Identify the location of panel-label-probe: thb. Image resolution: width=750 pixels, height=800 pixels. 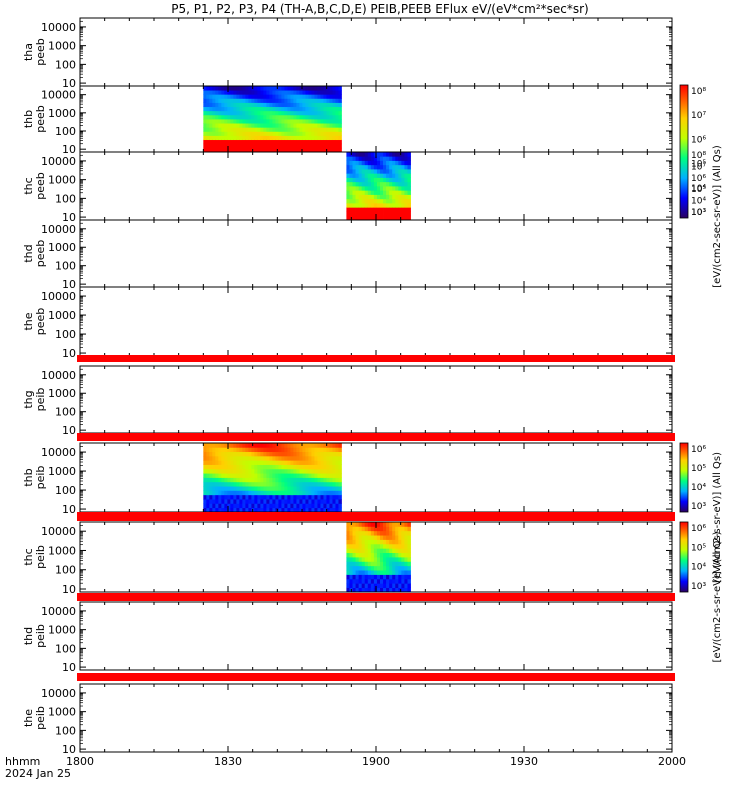
(28, 119).